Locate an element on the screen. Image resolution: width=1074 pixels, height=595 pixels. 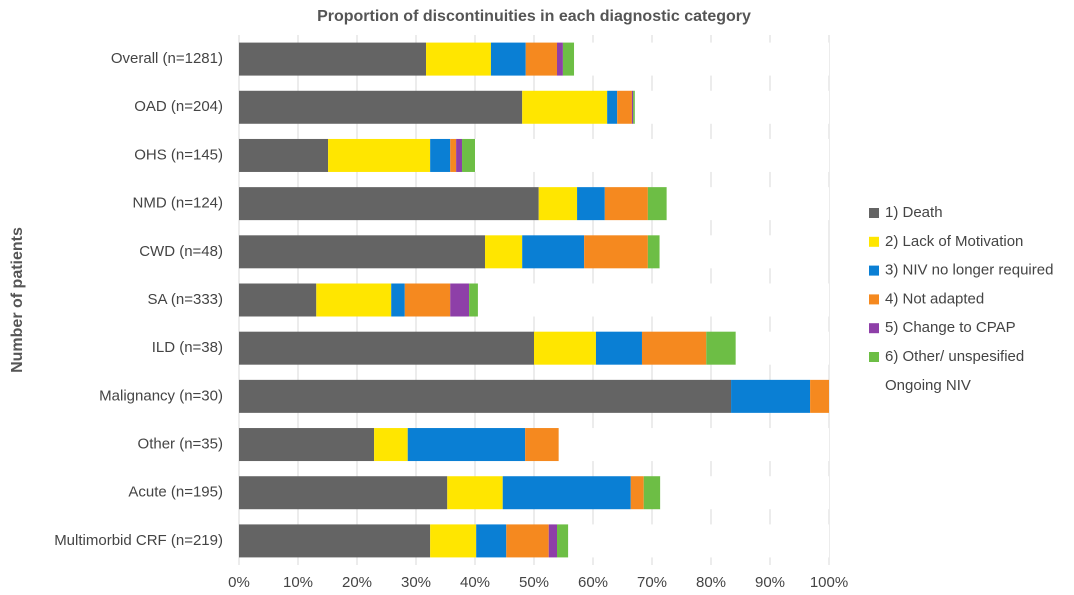
x-tick-label: 30% is located at coordinates (416, 582).